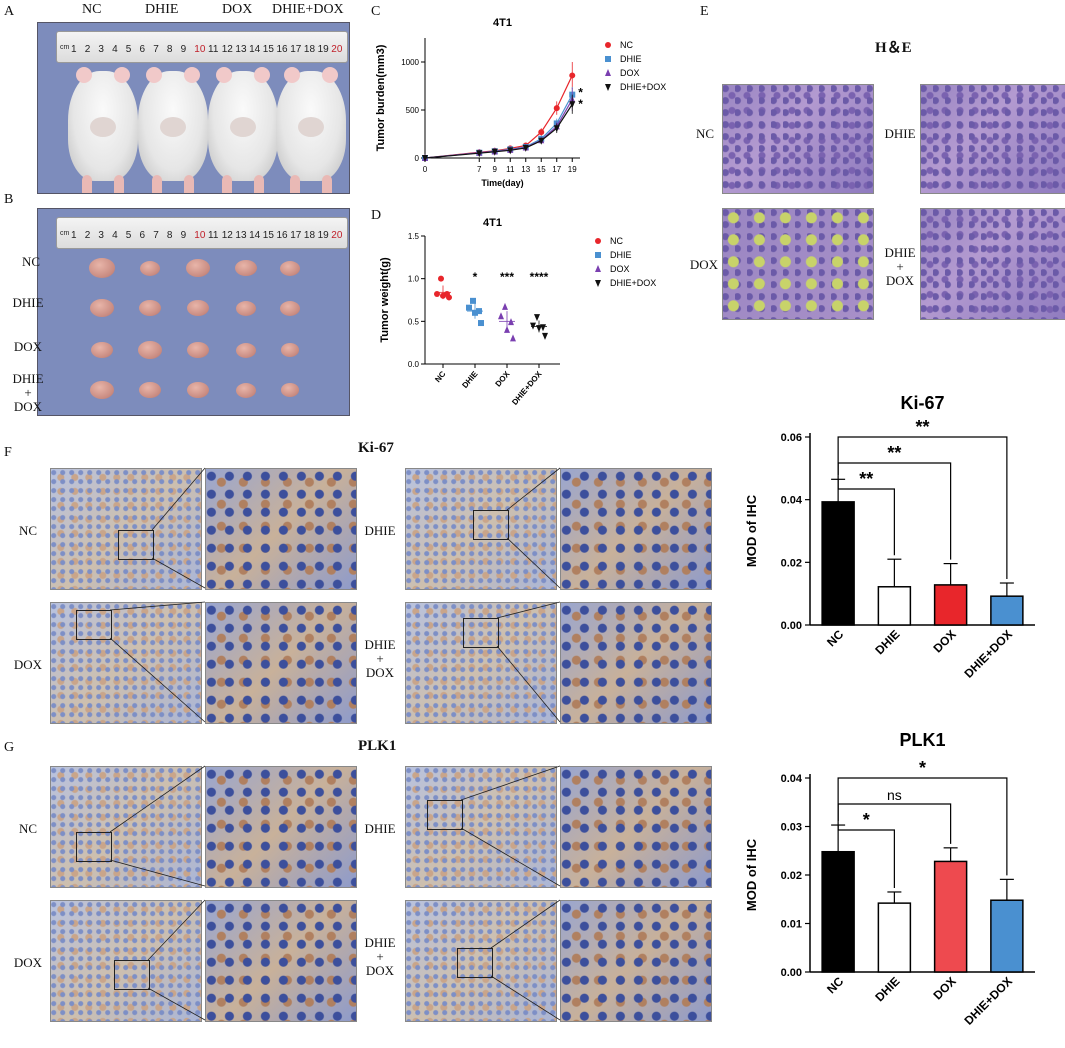  Describe the element at coordinates (380, 828) in the screenshot. I see `ihc-row-label: DHIE` at that location.